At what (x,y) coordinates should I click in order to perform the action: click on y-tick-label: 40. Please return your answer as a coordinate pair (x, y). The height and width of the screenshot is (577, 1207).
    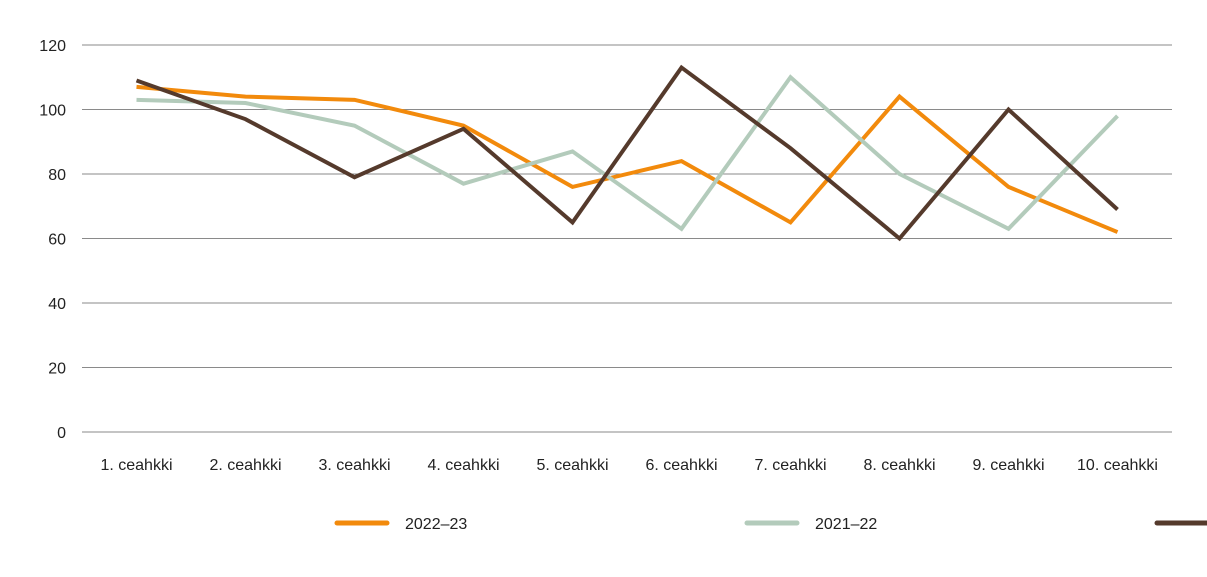
    Looking at the image, I should click on (57, 304).